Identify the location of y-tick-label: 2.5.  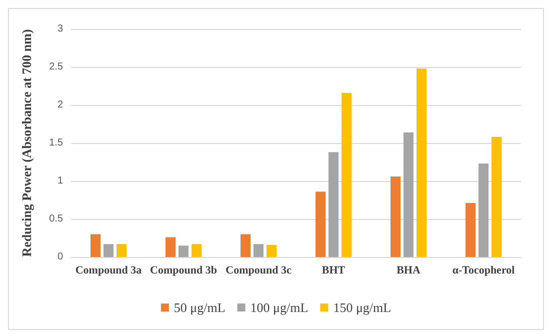
(56, 67).